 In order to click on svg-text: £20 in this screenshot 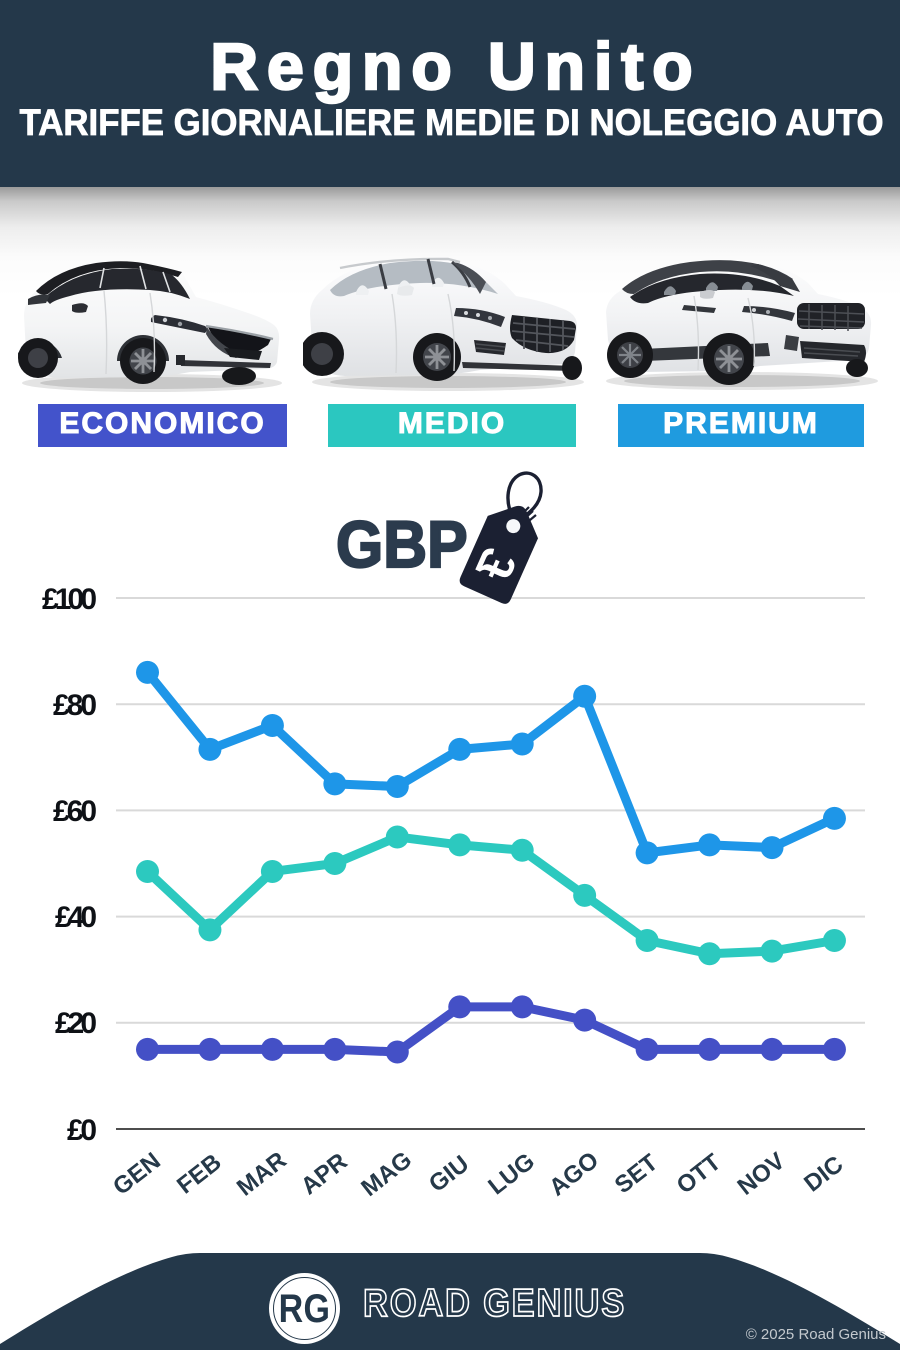, I will do `click(76, 1023)`.